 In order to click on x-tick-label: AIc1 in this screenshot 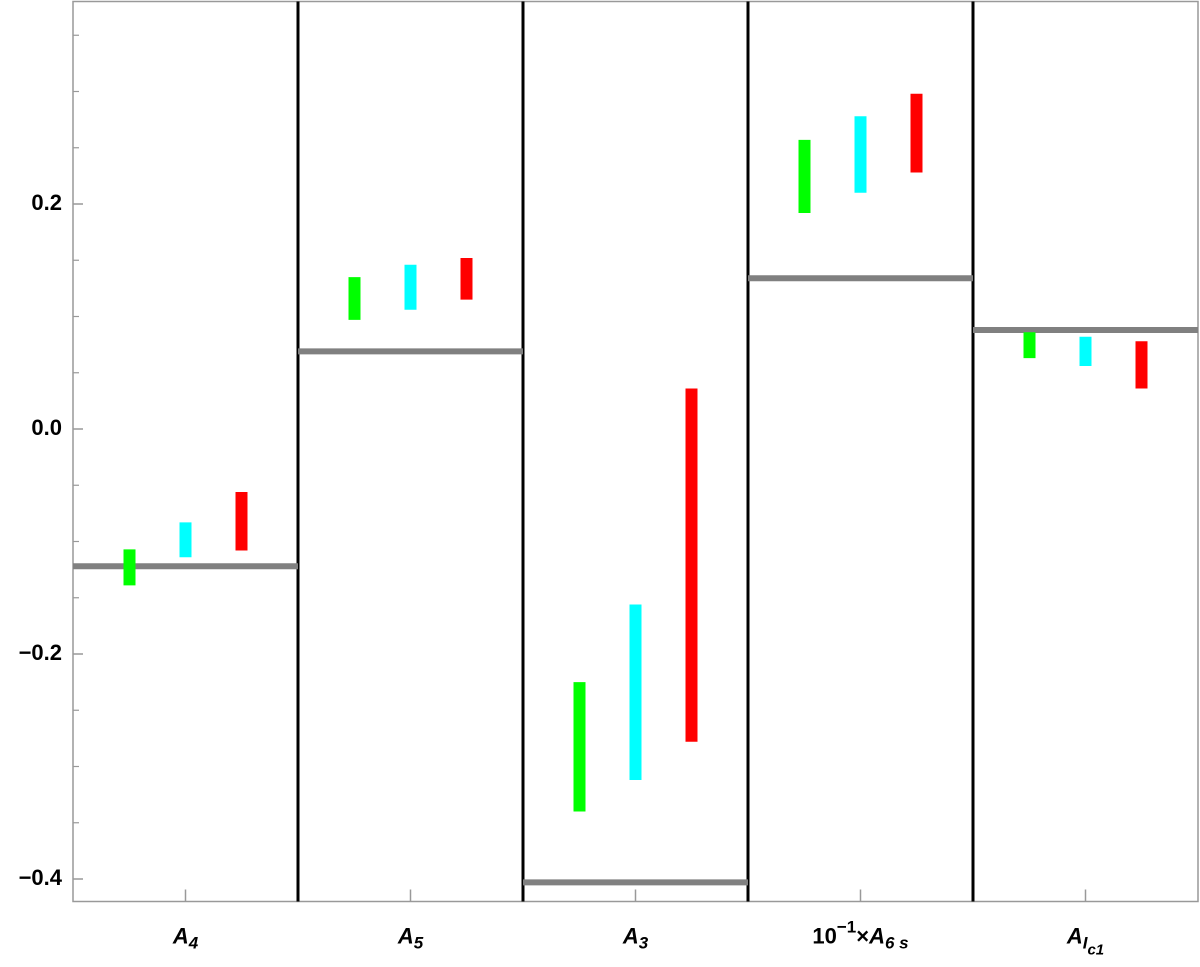, I will do `click(1085, 940)`.